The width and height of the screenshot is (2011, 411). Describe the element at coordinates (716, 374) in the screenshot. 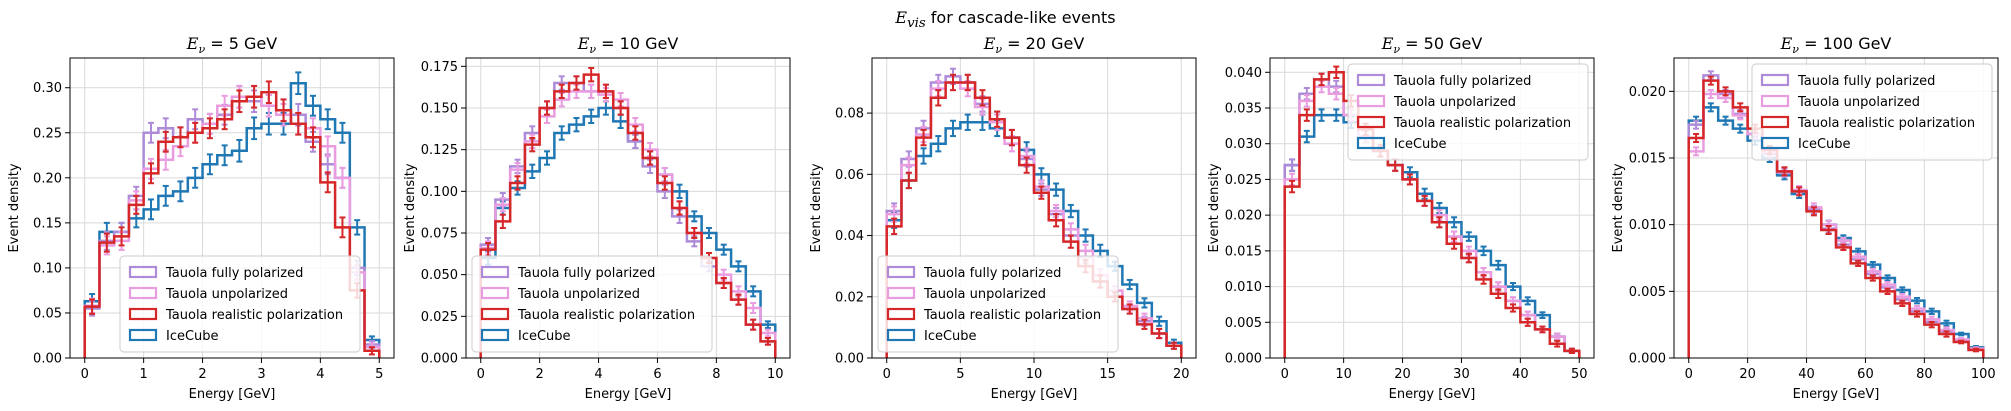

I see `x-tick-label: 8` at that location.